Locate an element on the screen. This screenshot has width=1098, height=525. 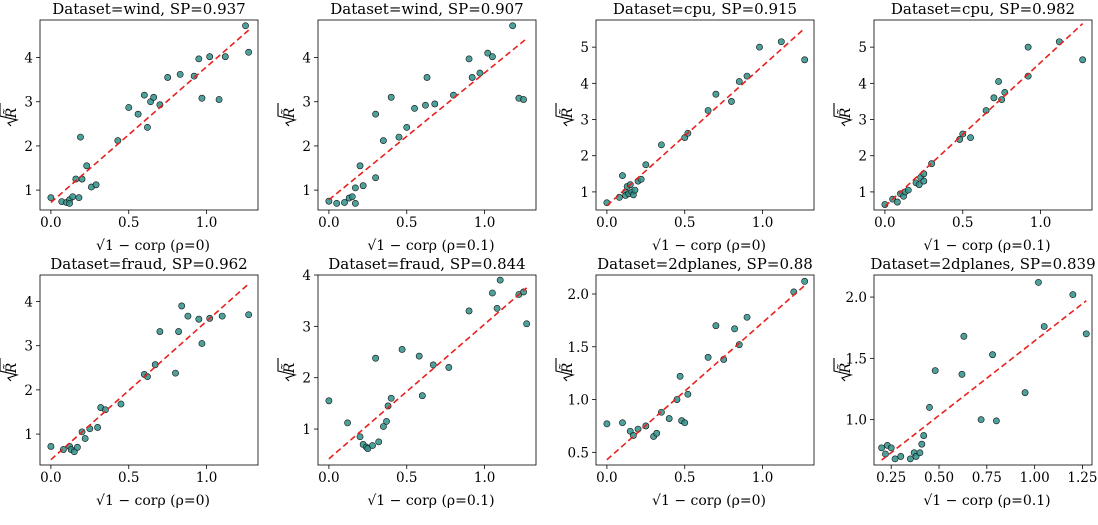
x-tick-label: 1.00 is located at coordinates (1035, 478).